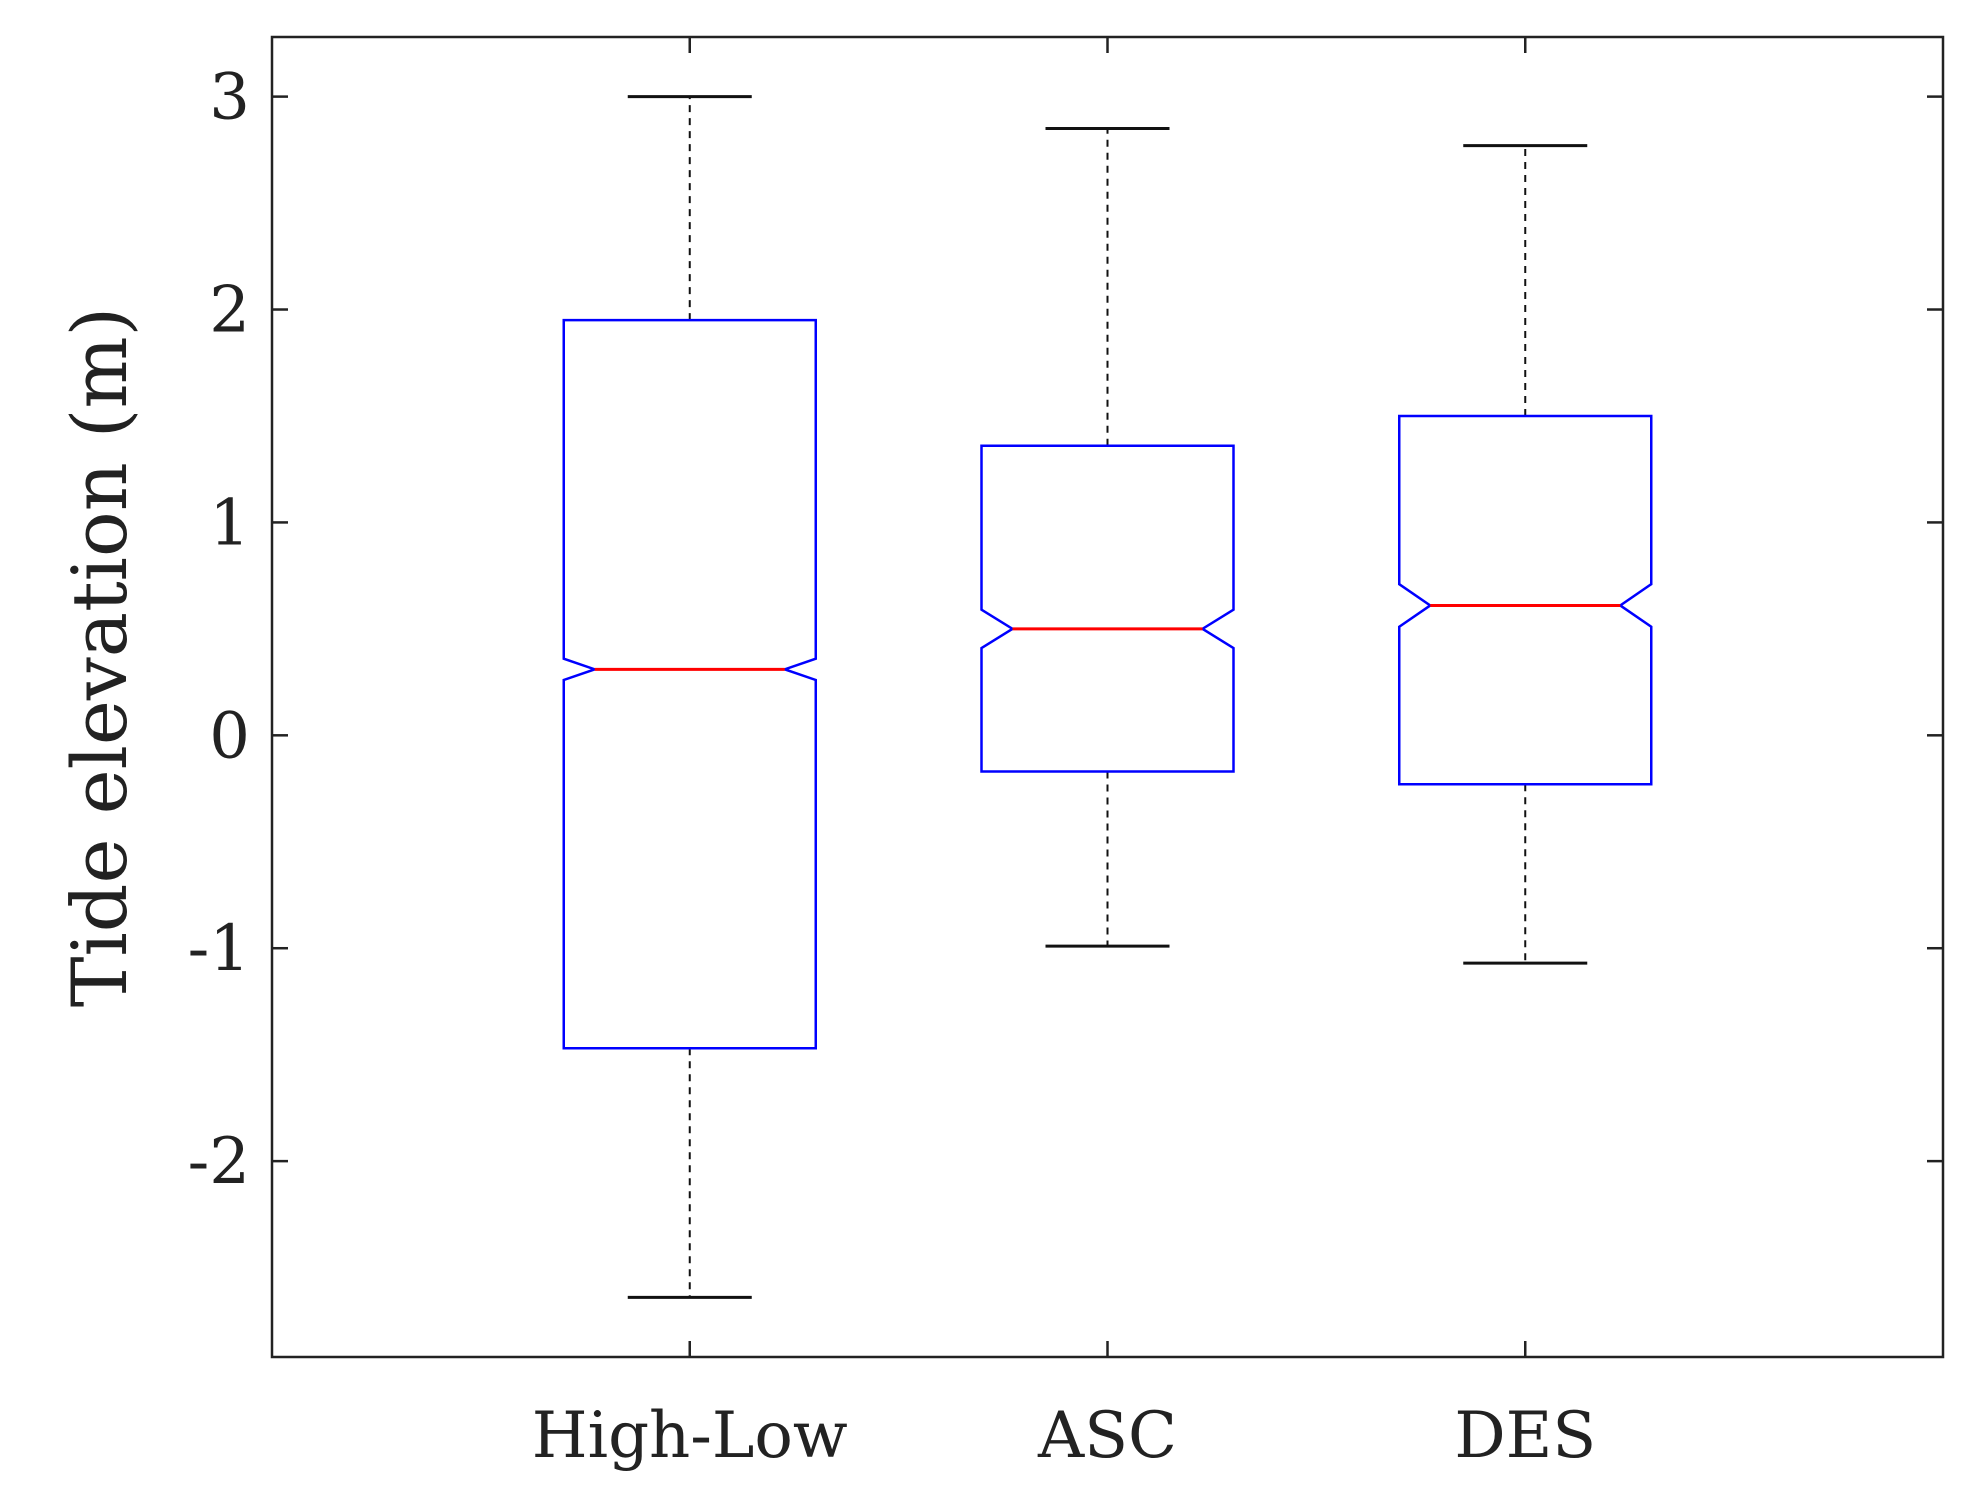 This screenshot has width=1968, height=1498. What do you see at coordinates (219, 949) in the screenshot?
I see `y-tick-label: -1` at bounding box center [219, 949].